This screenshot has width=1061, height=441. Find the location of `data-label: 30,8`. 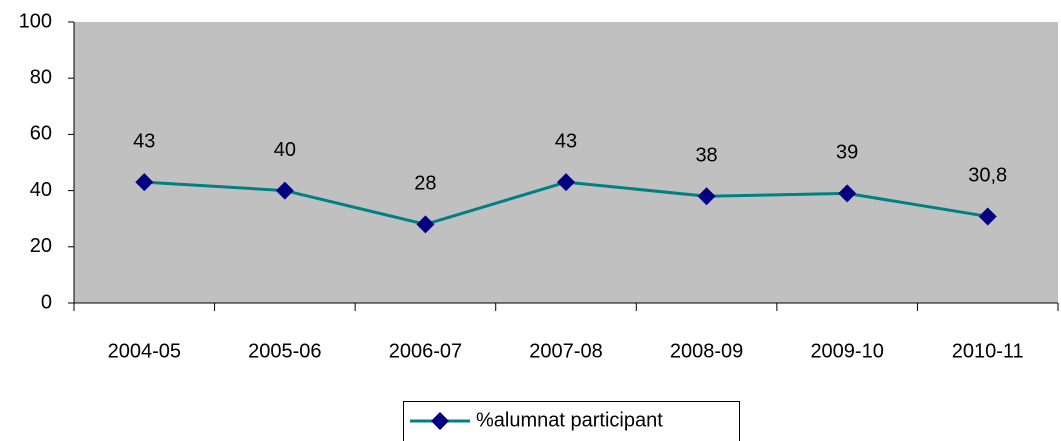

data-label: 30,8 is located at coordinates (987, 176).